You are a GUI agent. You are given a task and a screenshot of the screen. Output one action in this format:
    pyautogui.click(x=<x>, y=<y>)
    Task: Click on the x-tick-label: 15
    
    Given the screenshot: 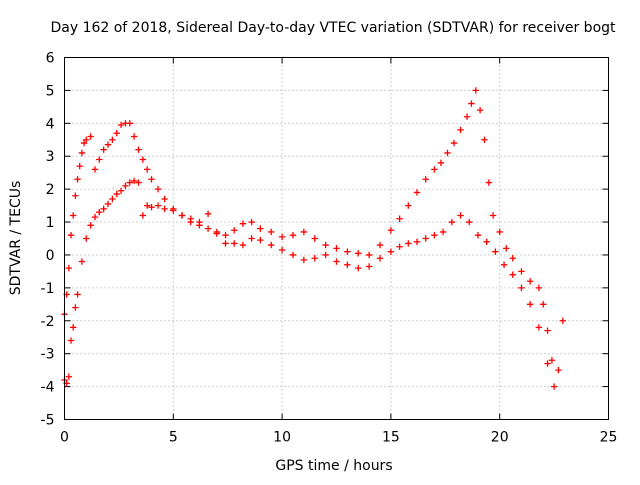 What is the action you would take?
    pyautogui.click(x=391, y=438)
    